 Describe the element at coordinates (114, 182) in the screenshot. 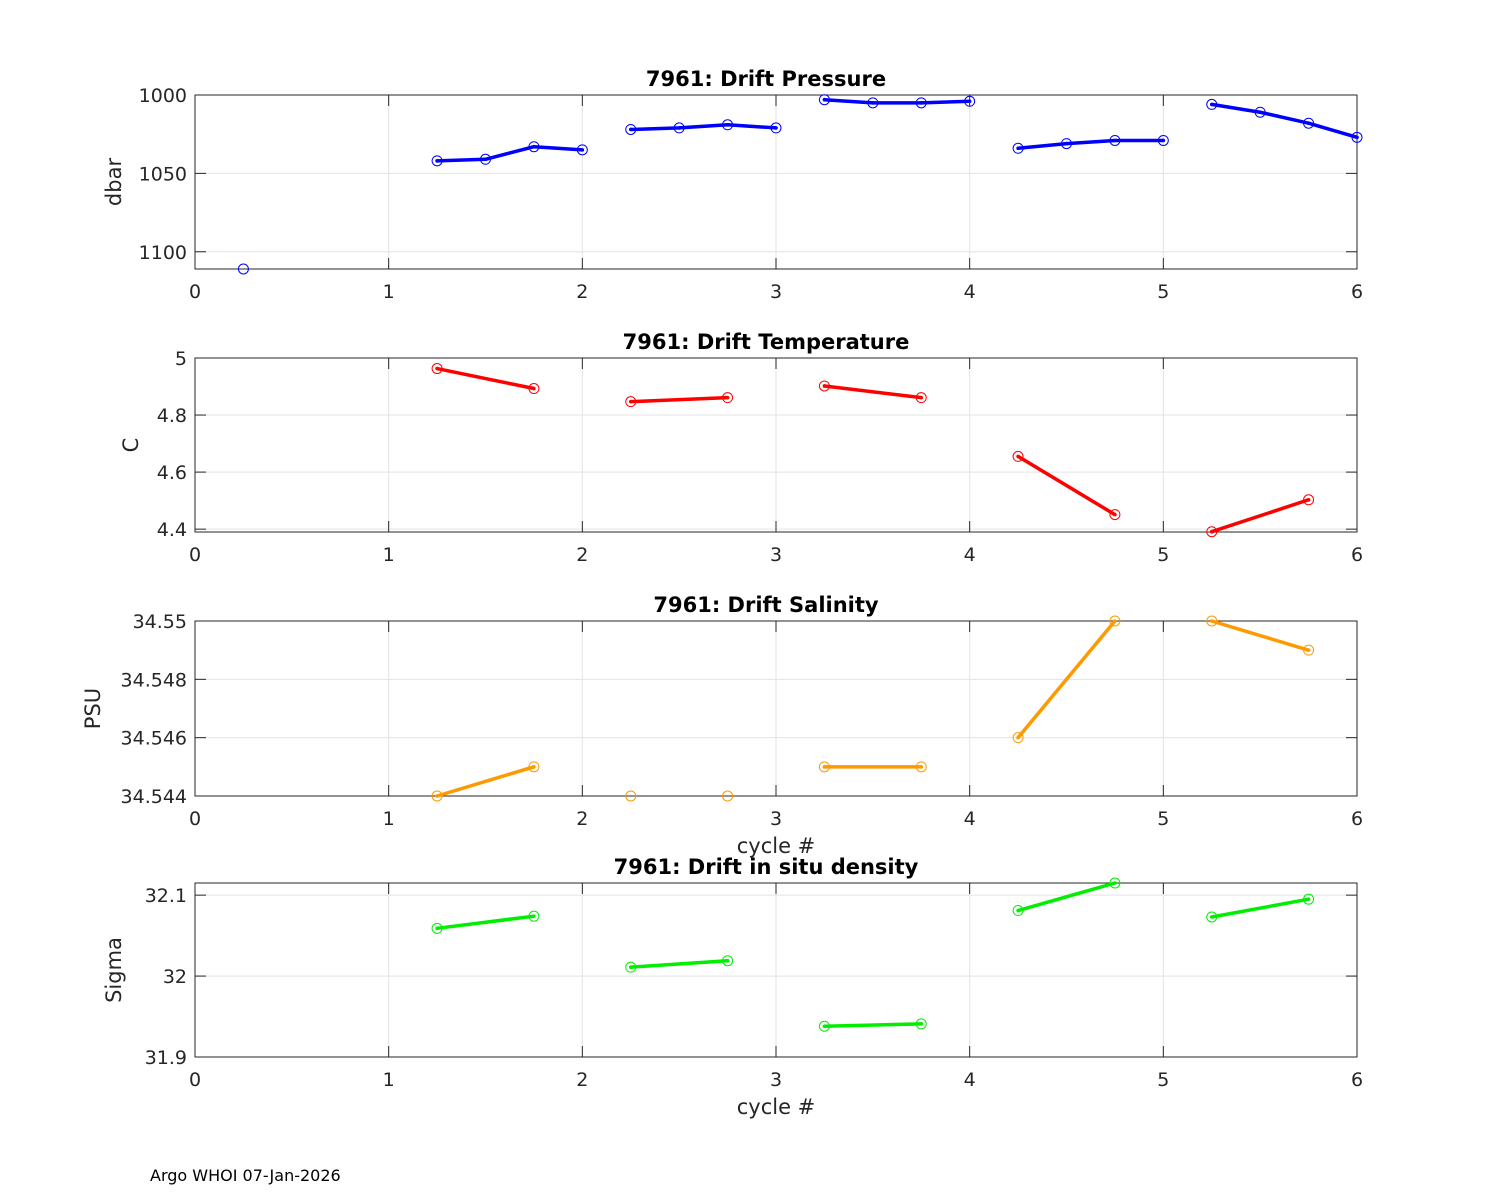

I see `y-axis-label: dbar` at that location.